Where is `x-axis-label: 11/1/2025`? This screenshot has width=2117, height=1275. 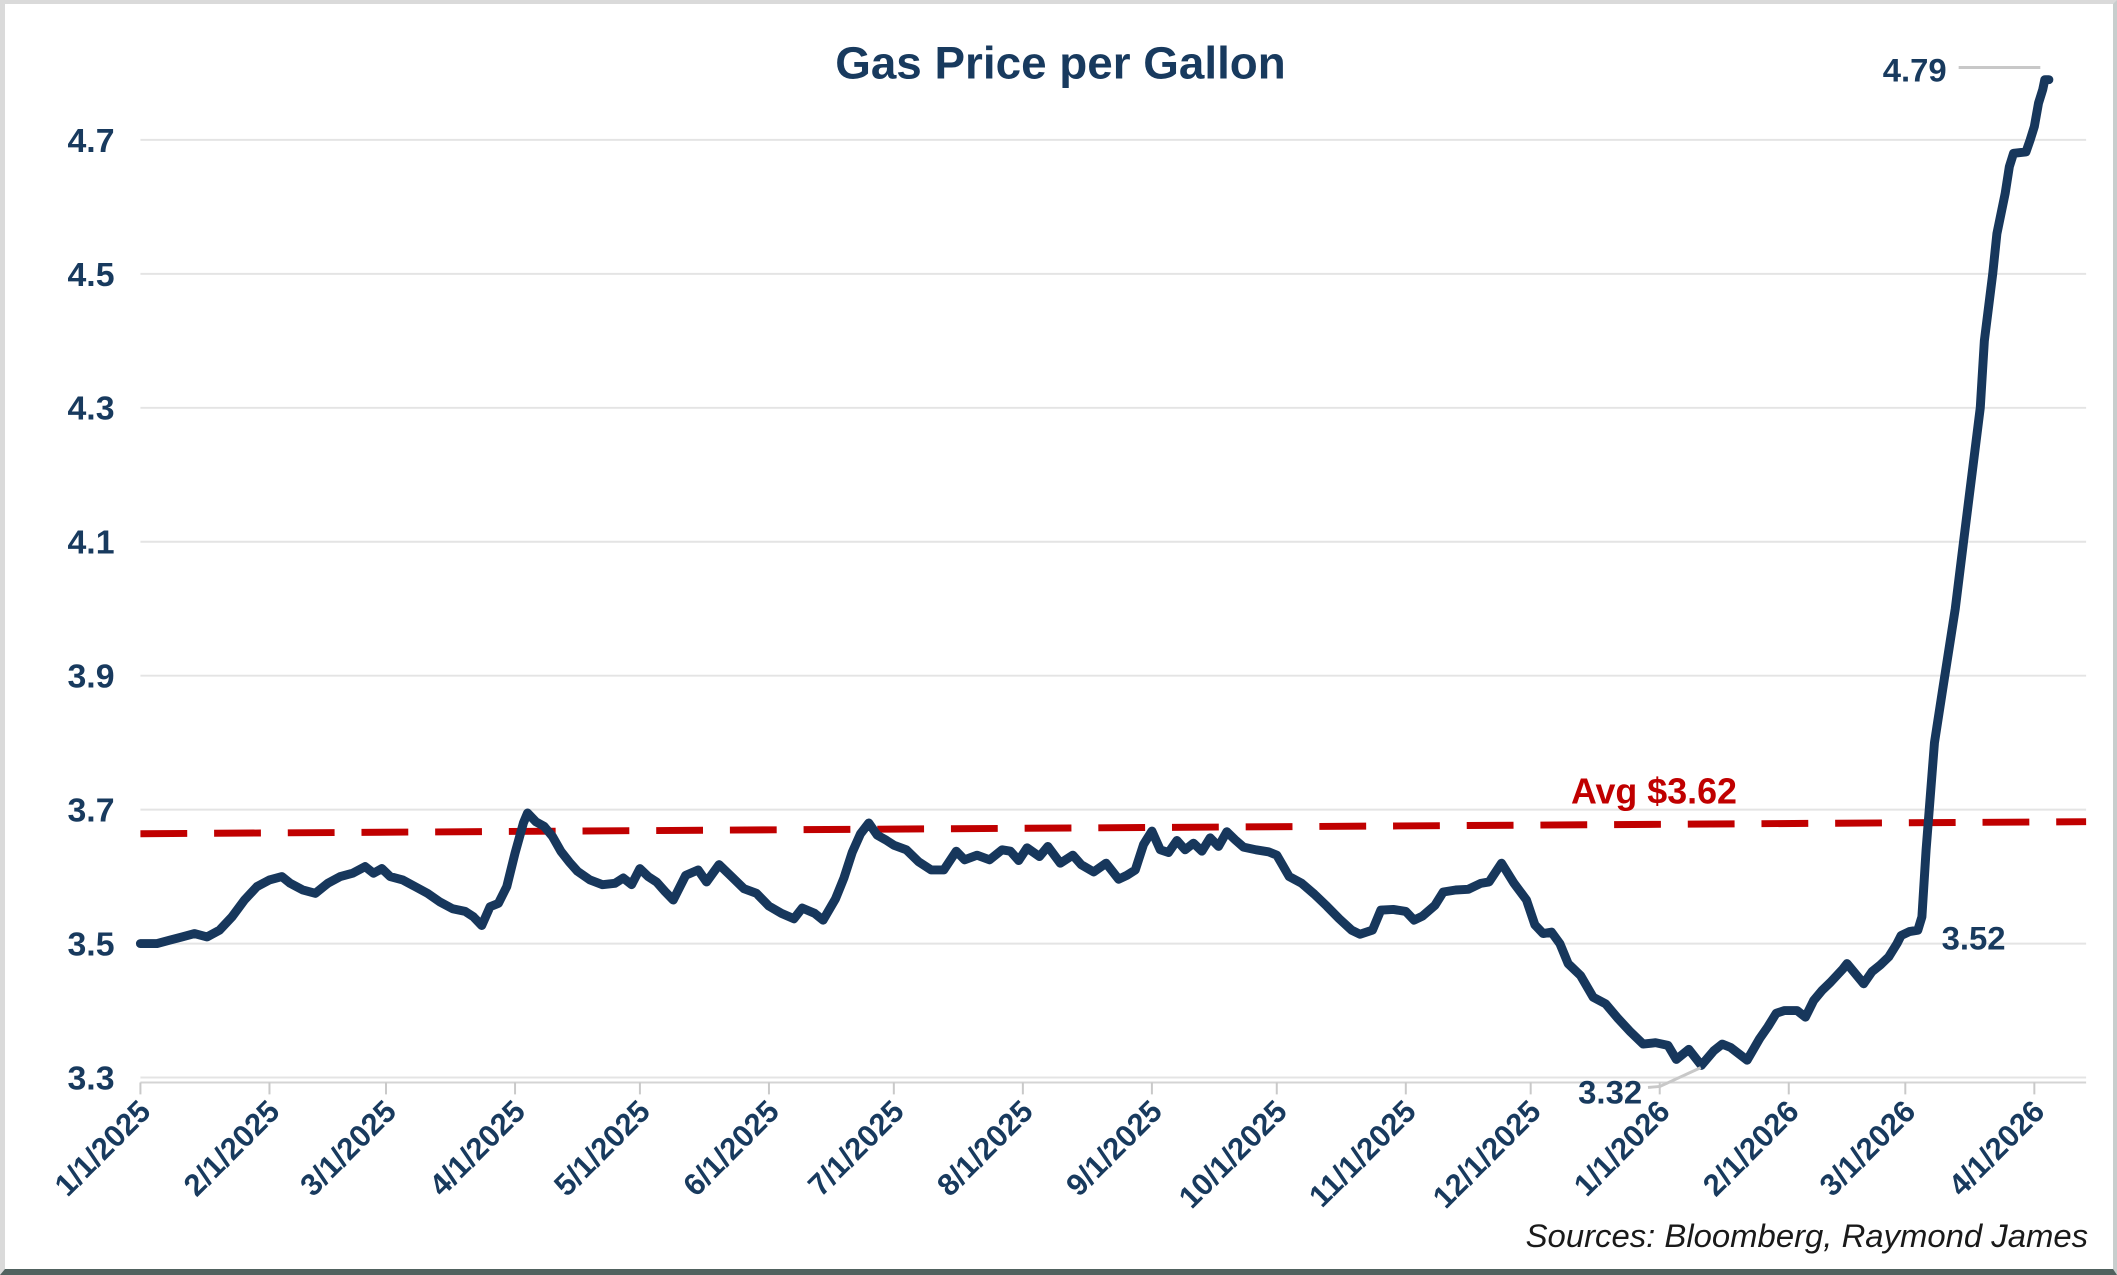 x-axis-label: 11/1/2025 is located at coordinates (1362, 1153).